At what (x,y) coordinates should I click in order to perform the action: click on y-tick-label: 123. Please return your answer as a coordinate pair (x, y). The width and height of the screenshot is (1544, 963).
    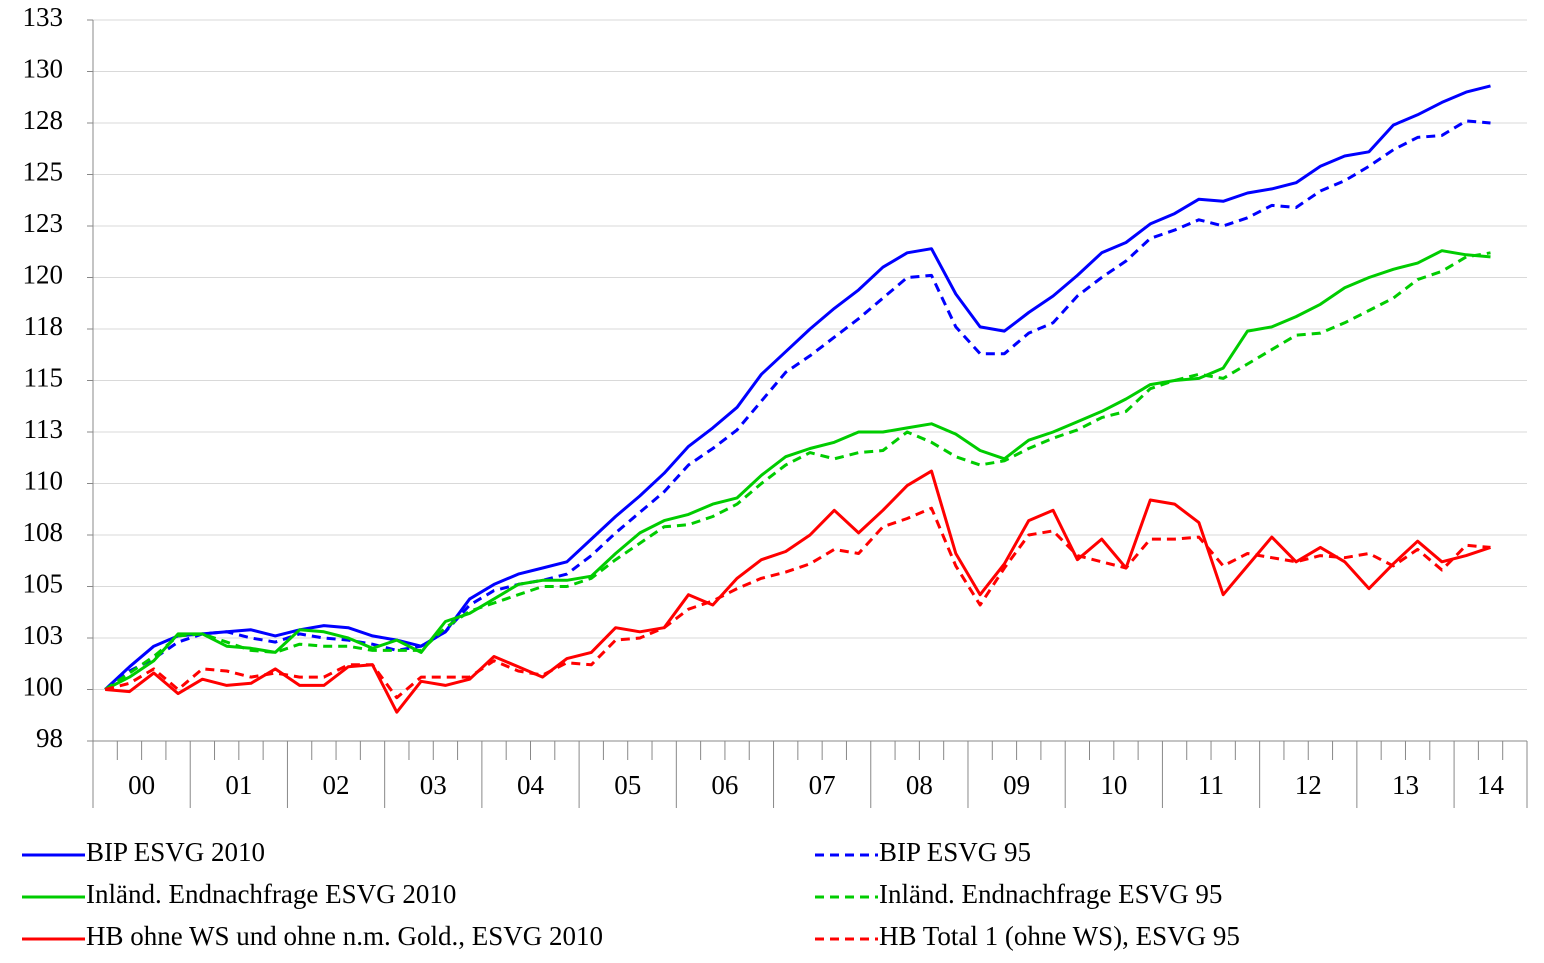
    Looking at the image, I should click on (43, 223).